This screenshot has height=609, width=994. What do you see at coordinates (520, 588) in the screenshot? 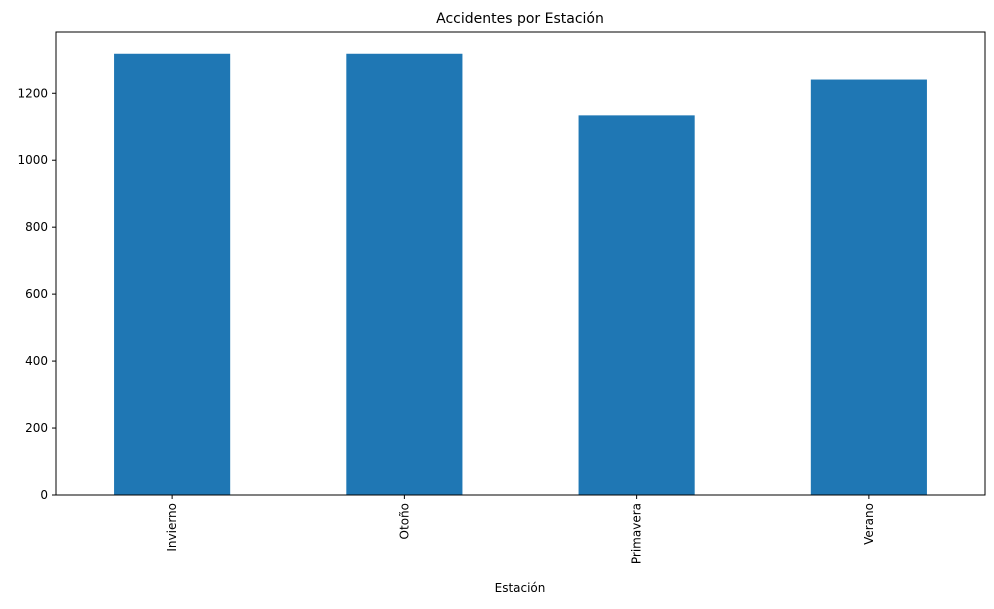
I see `x-axis-label: Estación` at bounding box center [520, 588].